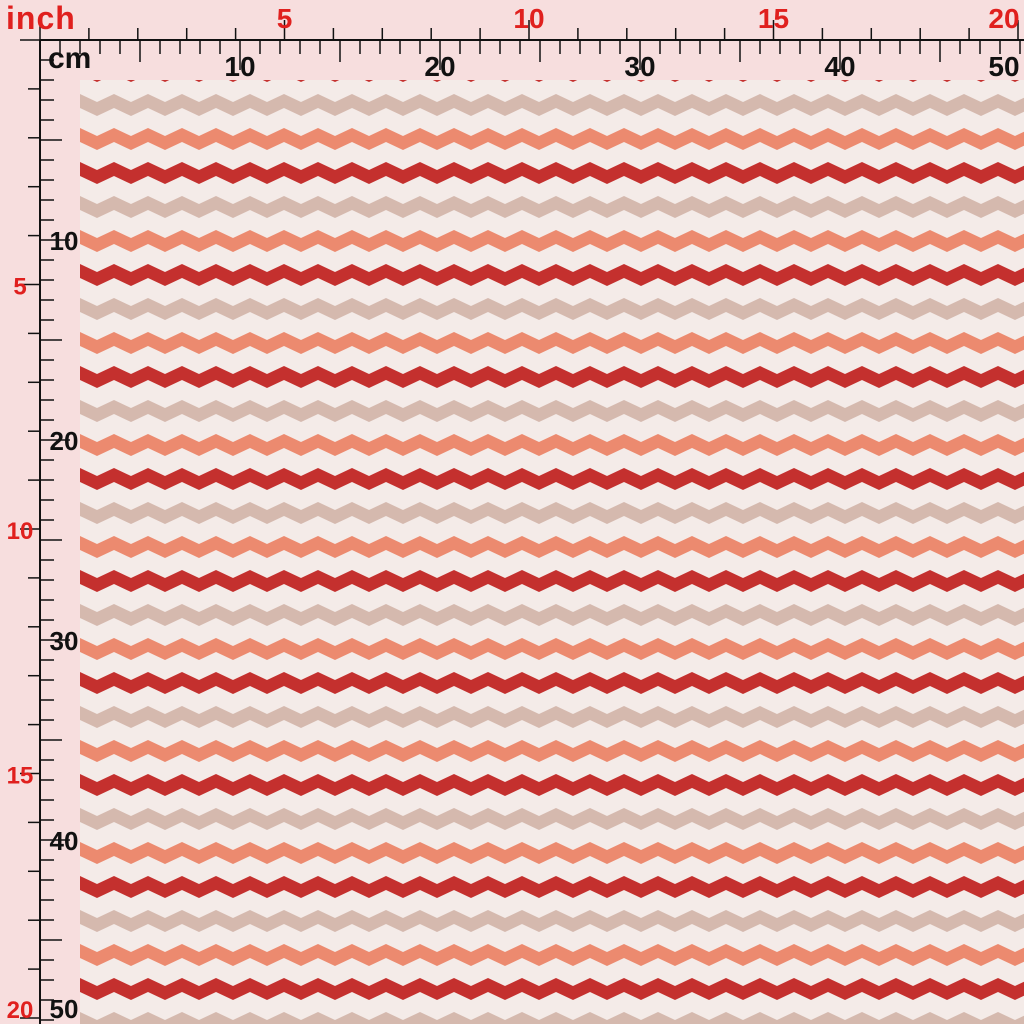  Describe the element at coordinates (20, 776) in the screenshot. I see `left-inch-label: 15` at that location.